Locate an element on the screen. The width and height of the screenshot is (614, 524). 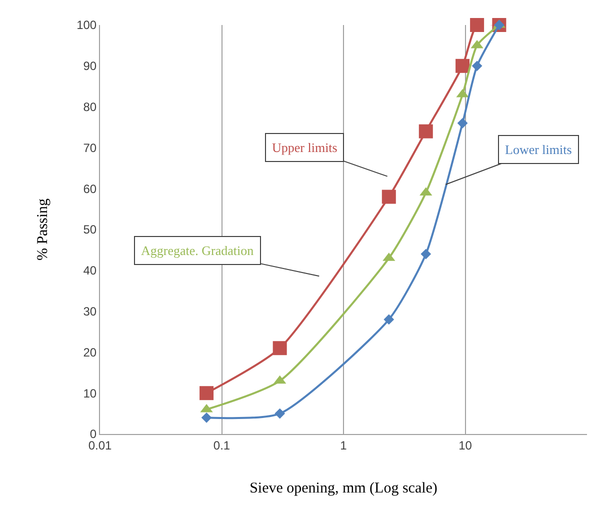
y-tick-label: 80 is located at coordinates (90, 107).